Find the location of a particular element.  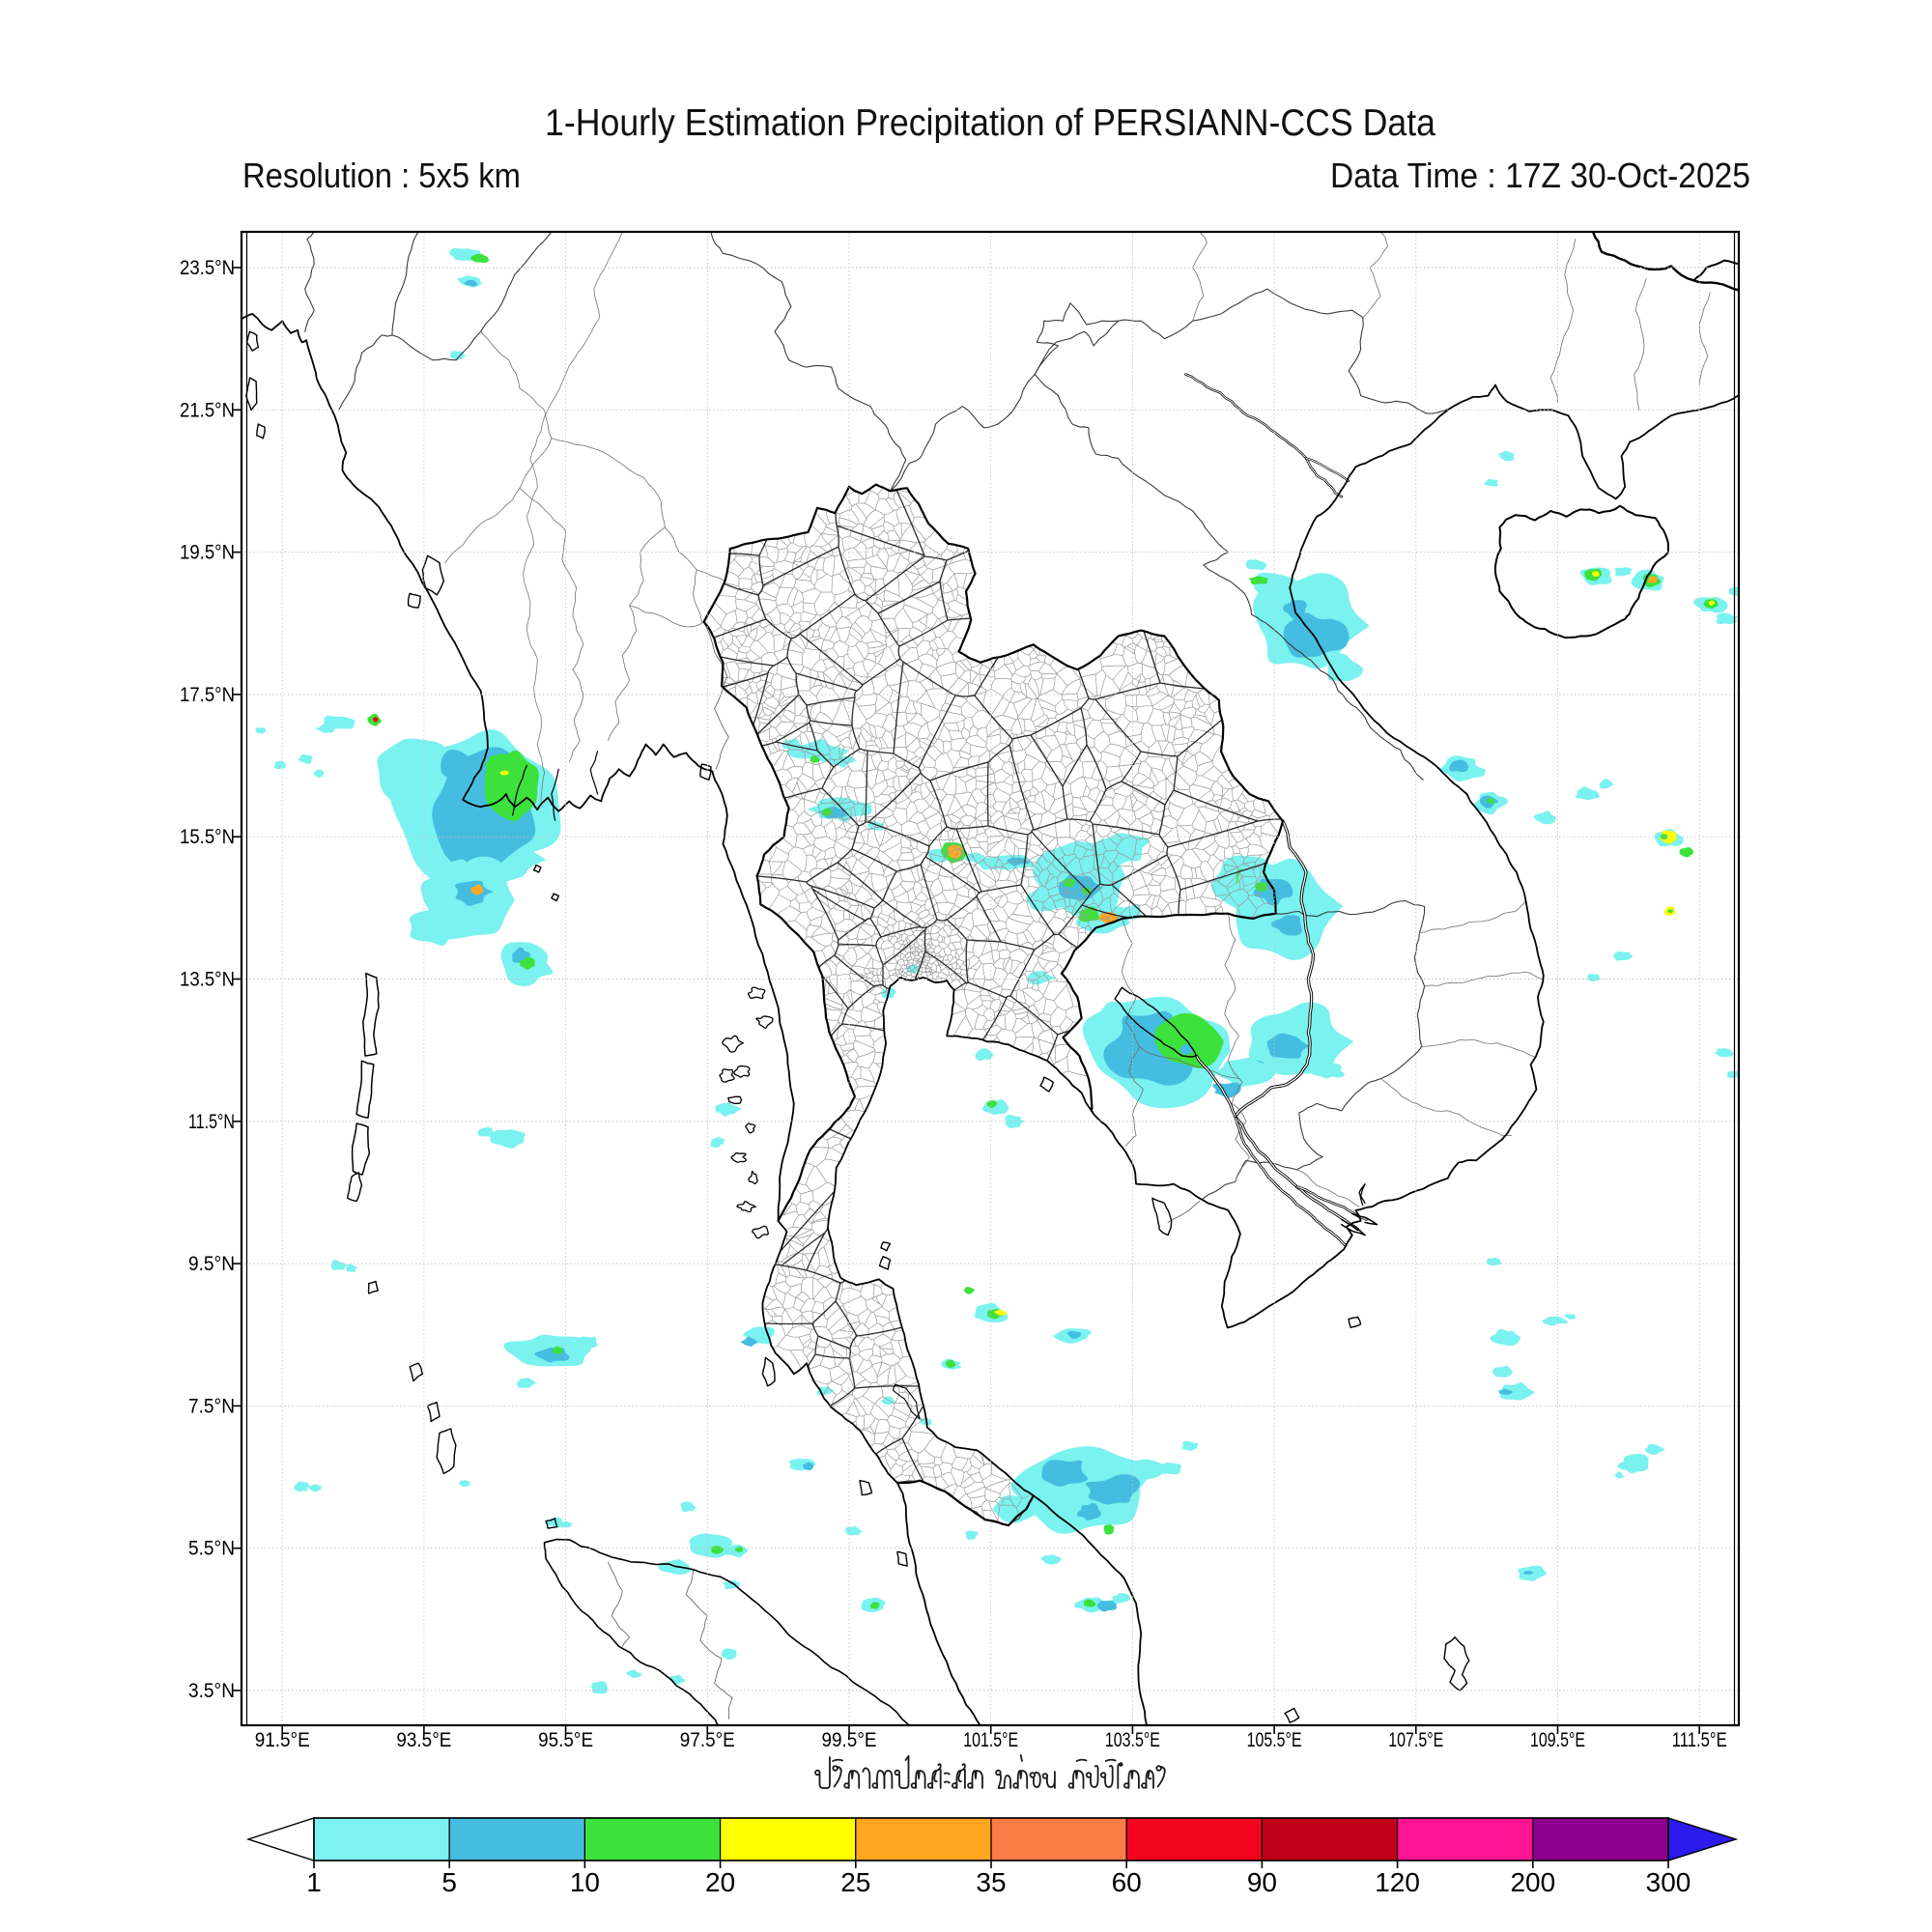

svg-text: 13.5°N is located at coordinates (207, 980).